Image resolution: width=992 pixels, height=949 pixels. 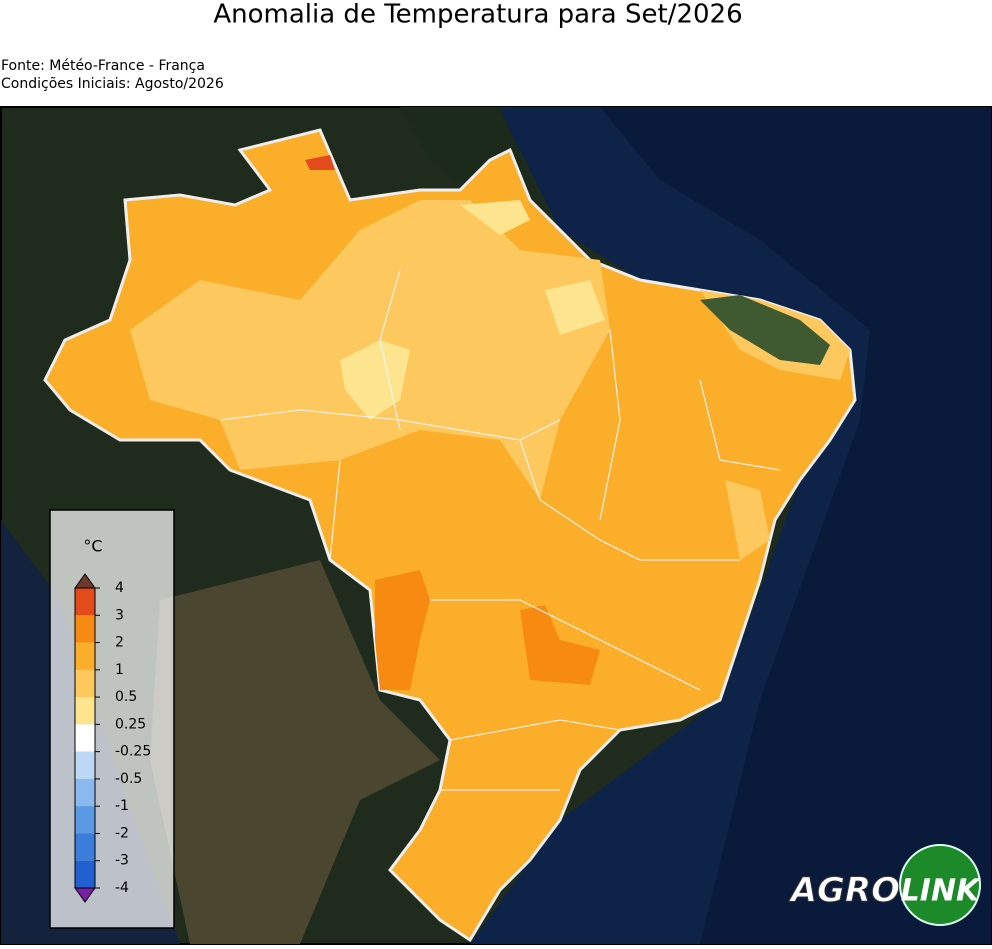 What do you see at coordinates (295, 752) in the screenshot?
I see `land-south` at bounding box center [295, 752].